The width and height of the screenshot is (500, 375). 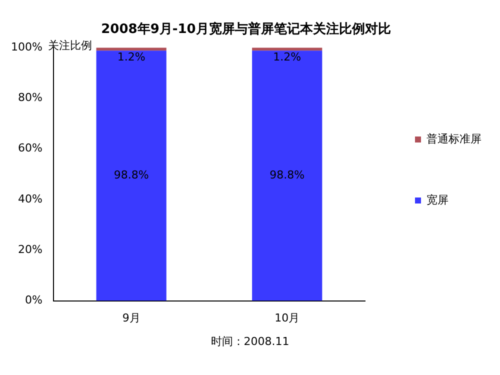 I want to click on x-tick-label: 9月, so click(x=131, y=317).